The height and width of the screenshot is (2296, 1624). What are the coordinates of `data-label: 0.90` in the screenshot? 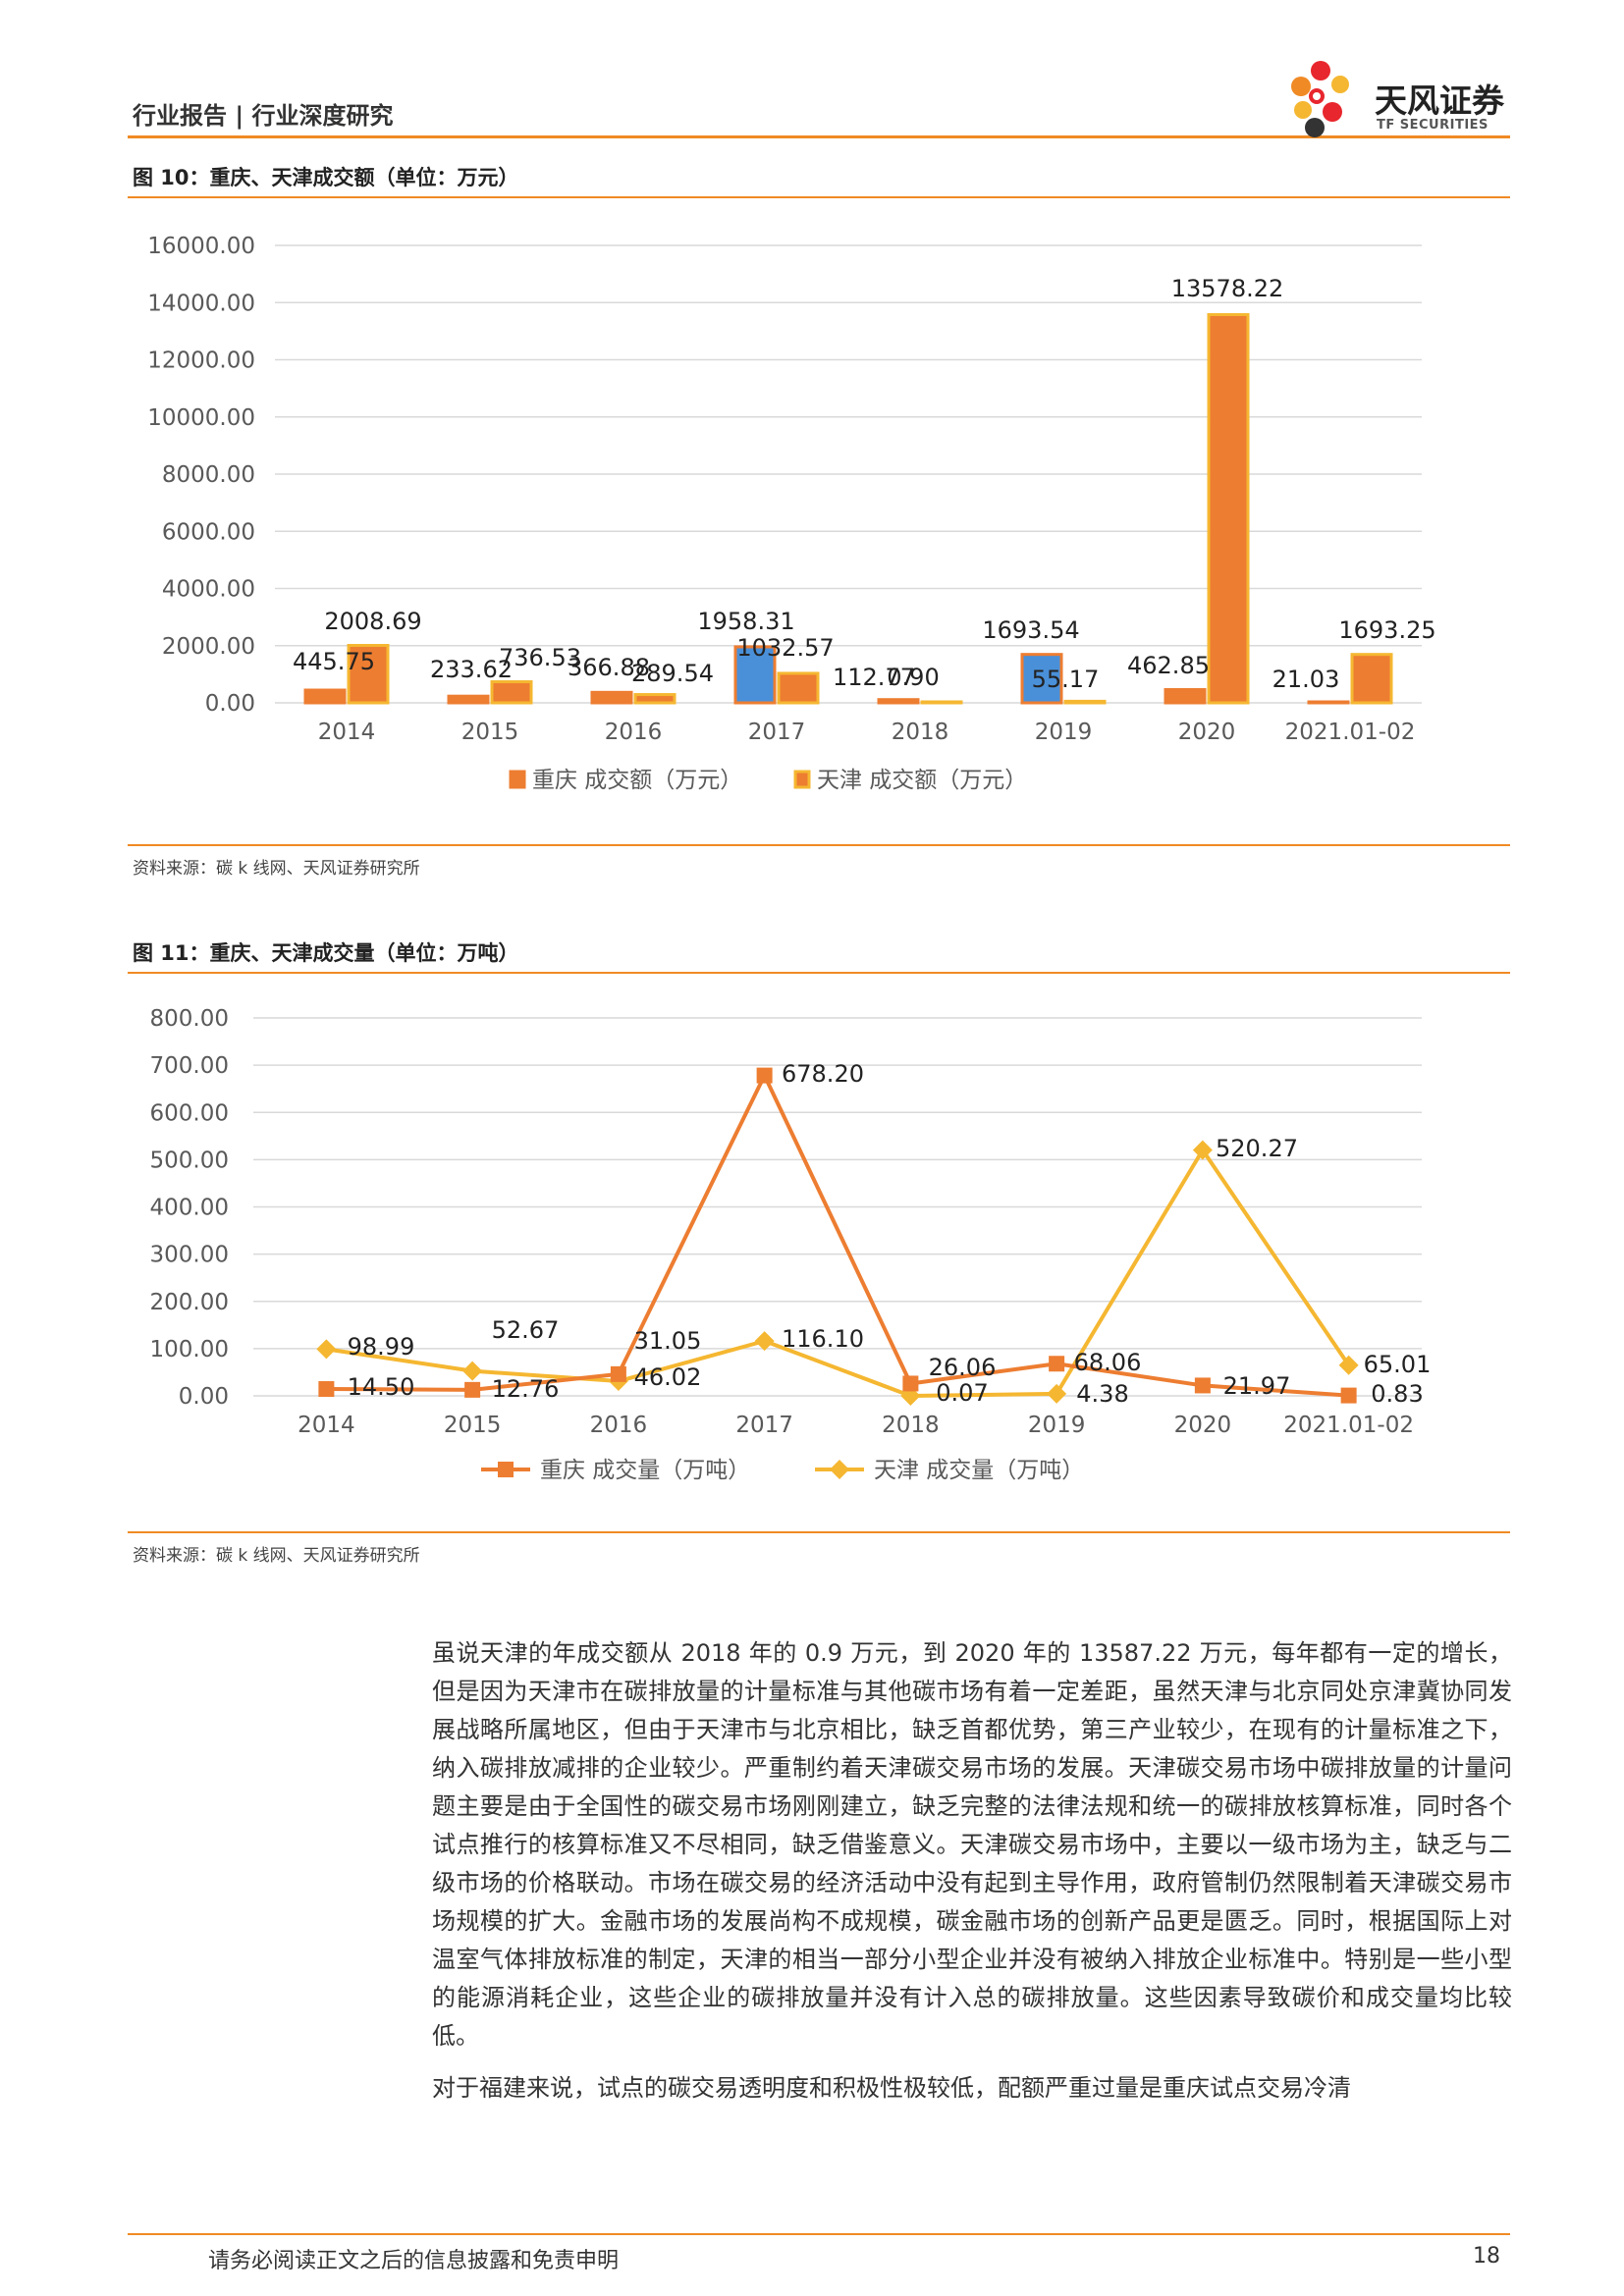 It's located at (913, 677).